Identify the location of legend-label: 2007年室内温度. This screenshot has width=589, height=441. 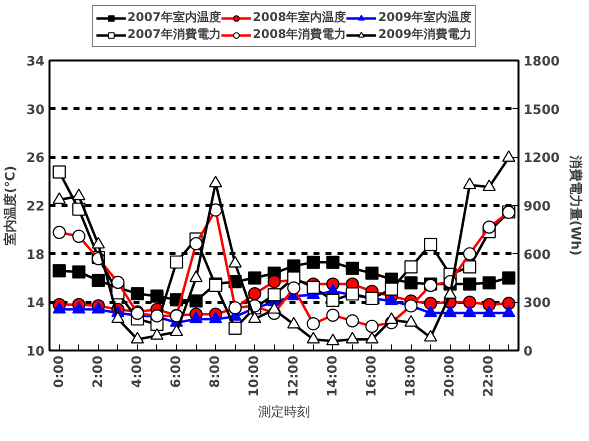
(174, 17).